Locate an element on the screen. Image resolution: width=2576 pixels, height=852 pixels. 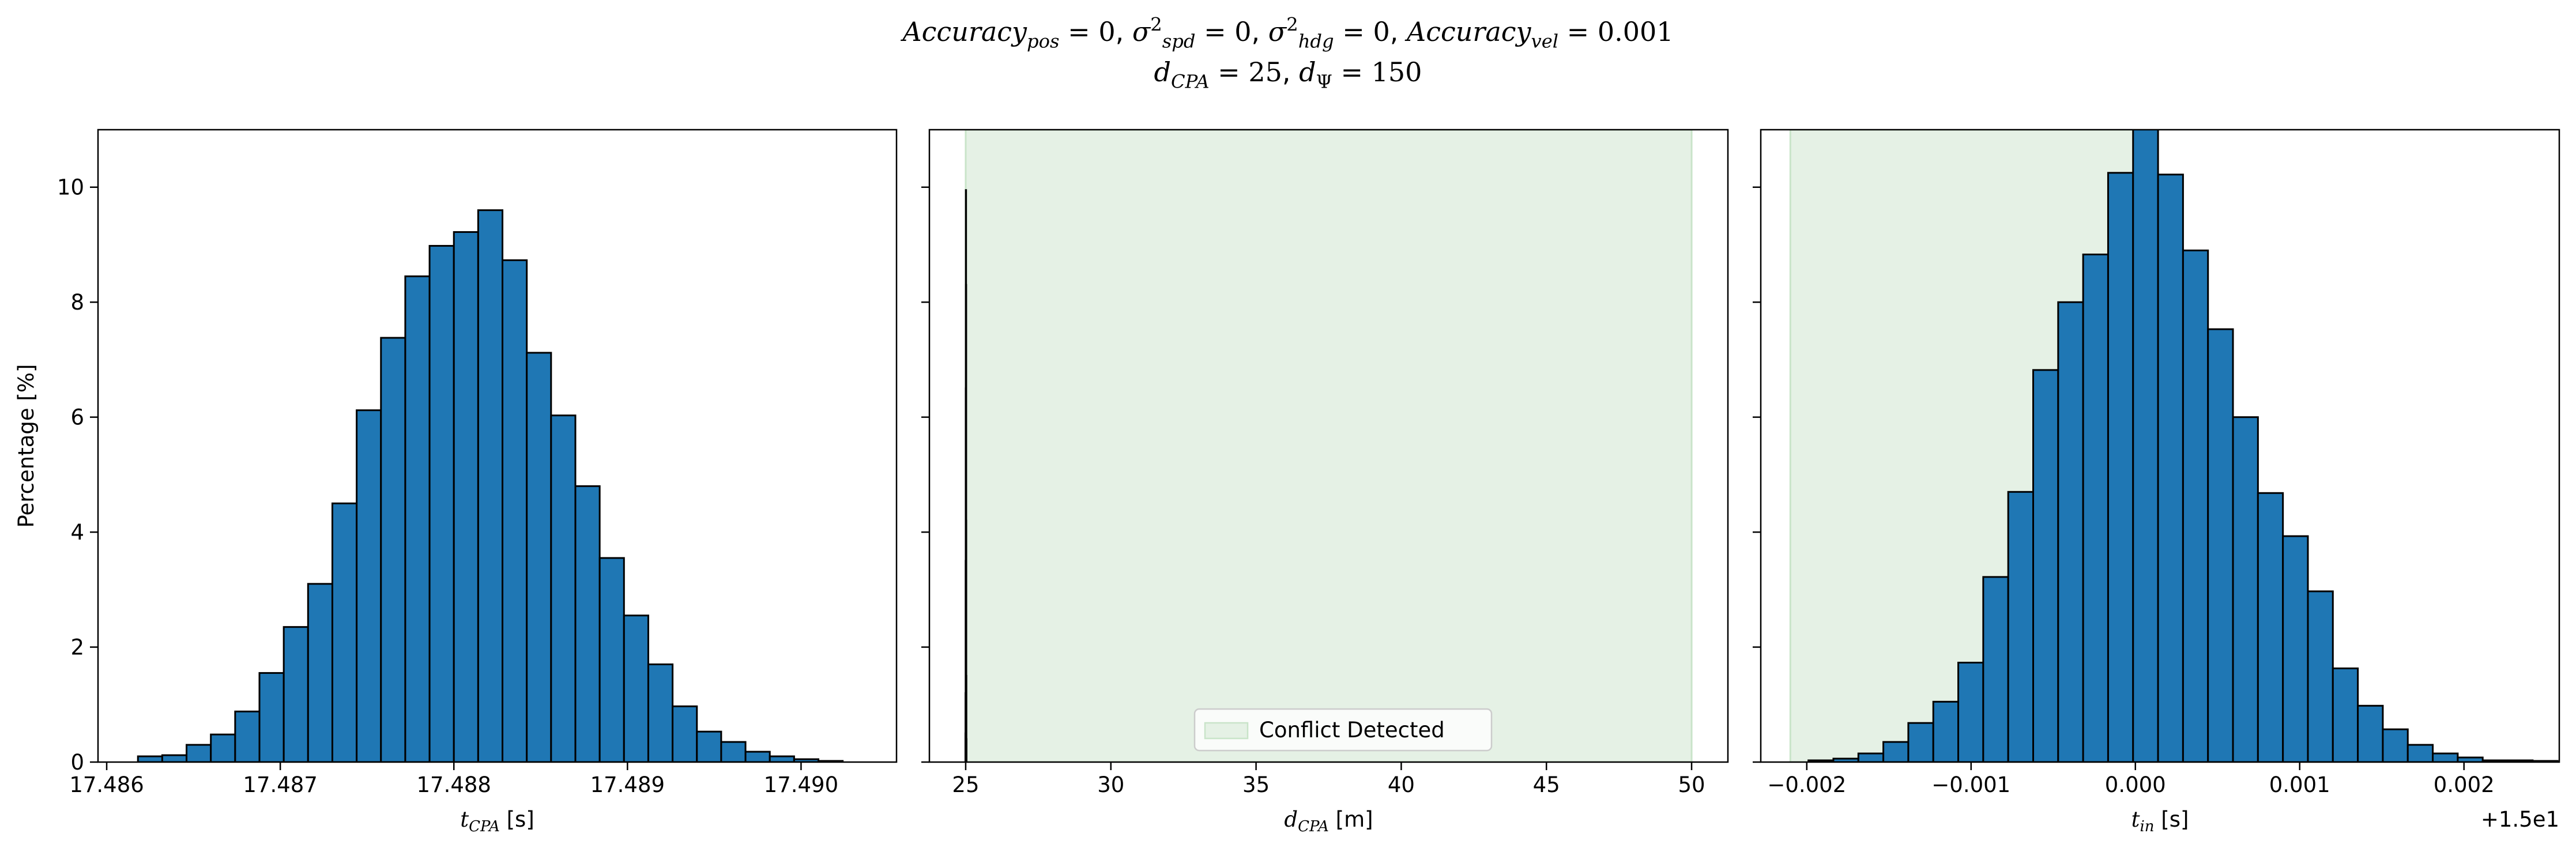
y-tick-label: 2 is located at coordinates (77, 647).